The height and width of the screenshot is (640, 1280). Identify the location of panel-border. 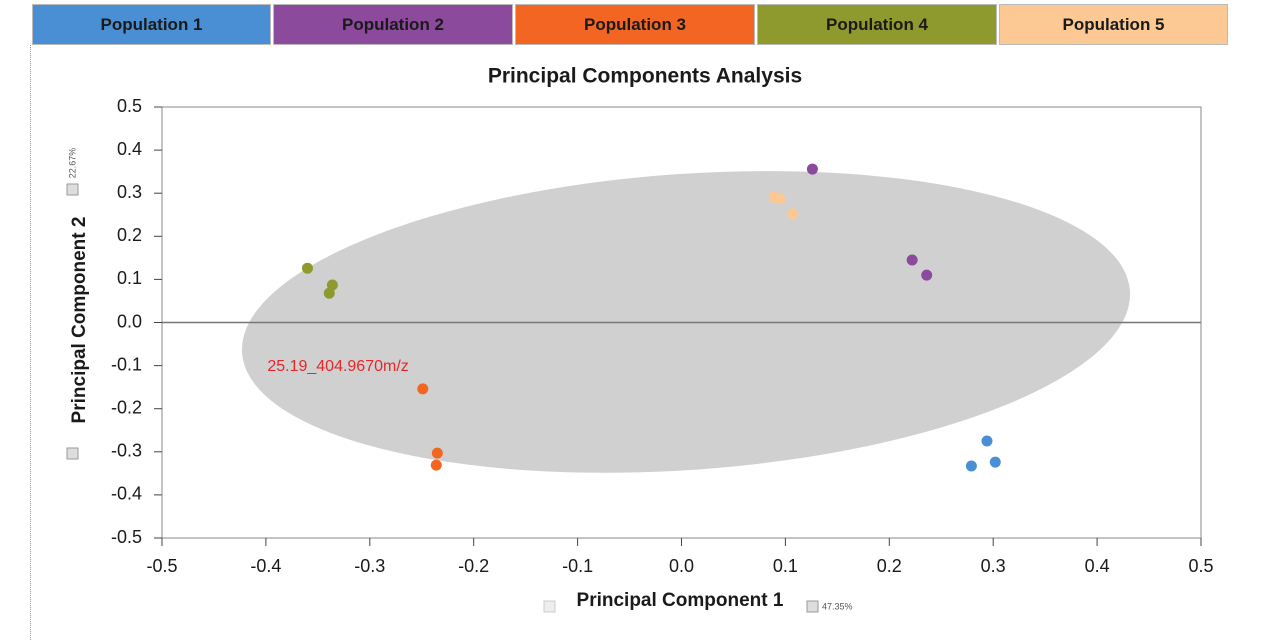
(30, 342).